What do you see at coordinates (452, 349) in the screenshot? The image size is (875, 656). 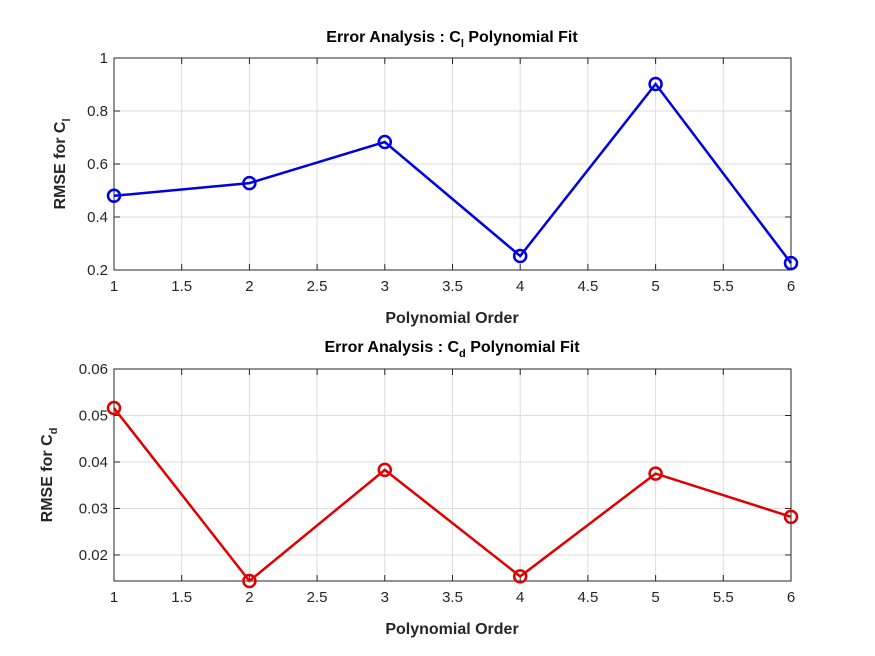 I see `chart-title: Error Analysis : Cd Polynomial Fit` at bounding box center [452, 349].